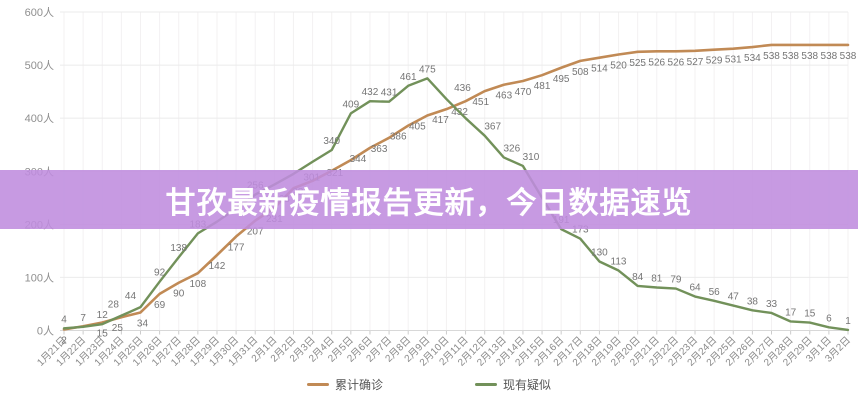 The width and height of the screenshot is (858, 400). I want to click on data-point-label: 81, so click(657, 279).